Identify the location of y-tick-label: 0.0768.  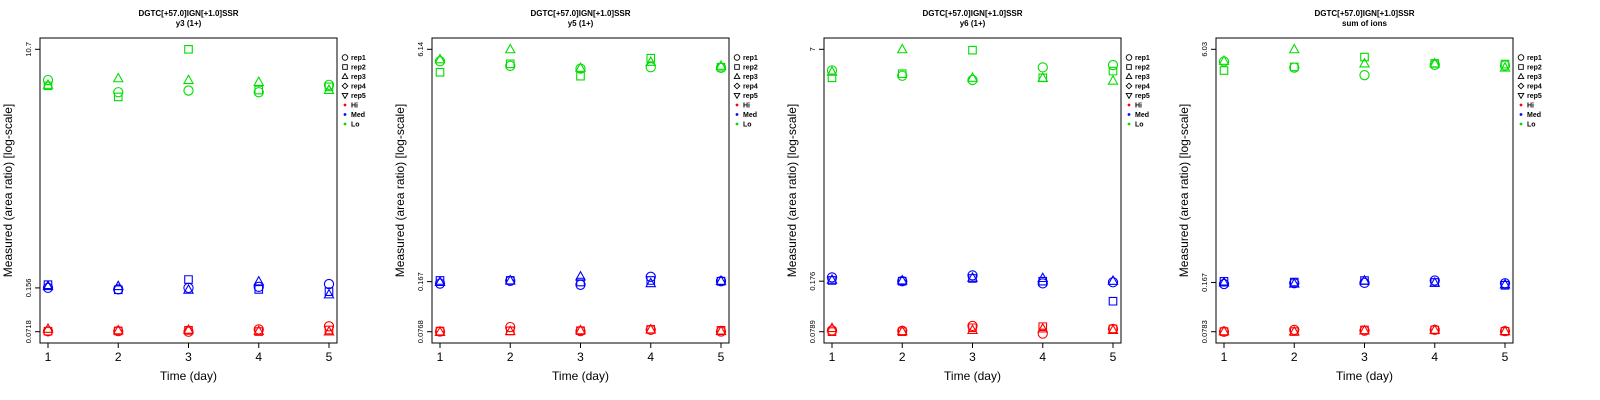
(420, 331).